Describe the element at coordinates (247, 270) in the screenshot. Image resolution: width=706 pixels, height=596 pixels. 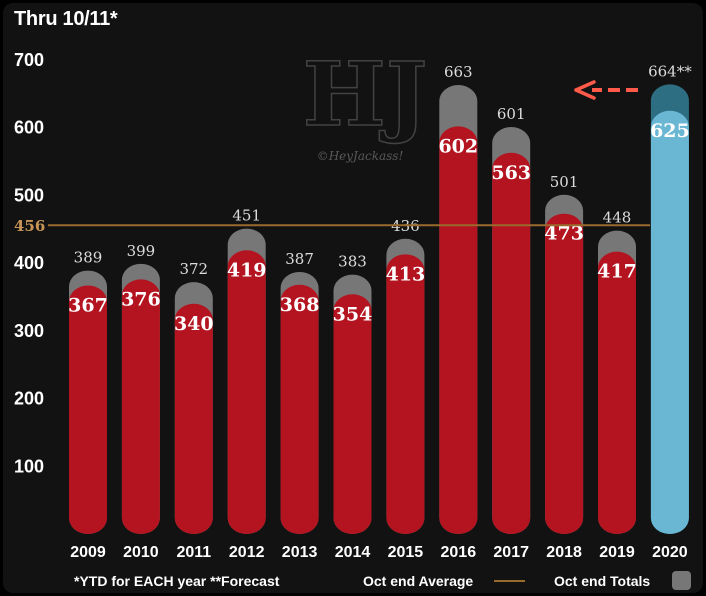
I see `ytd-value-label: 419` at that location.